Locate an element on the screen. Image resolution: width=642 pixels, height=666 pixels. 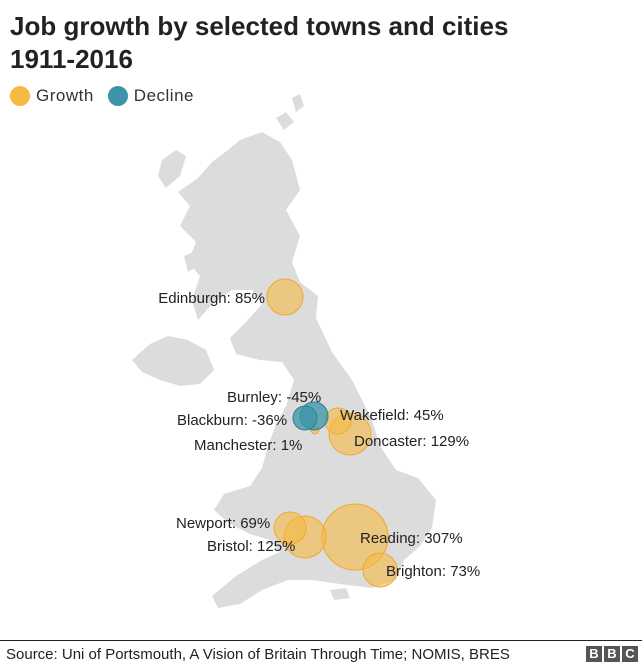
legend-decline: Decline is located at coordinates (150, 96).